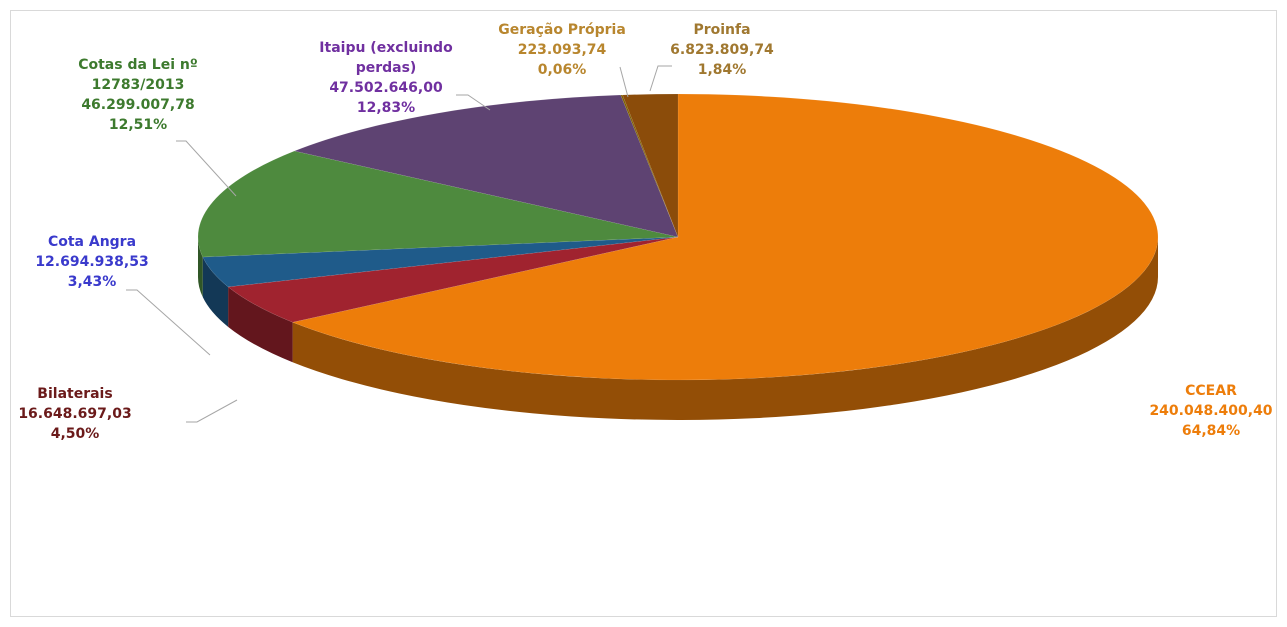 Image resolution: width=1287 pixels, height=627 pixels. I want to click on data-label: CCEAR 240.048.400,40 64,84%, so click(1211, 411).